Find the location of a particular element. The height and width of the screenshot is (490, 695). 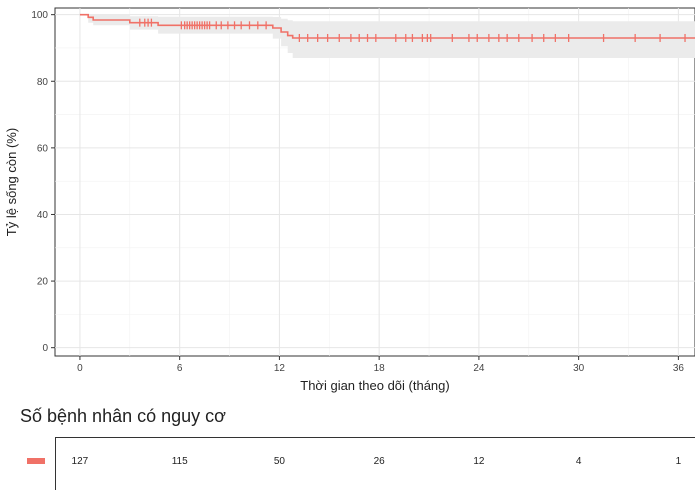

risk-count: 26 is located at coordinates (379, 461).